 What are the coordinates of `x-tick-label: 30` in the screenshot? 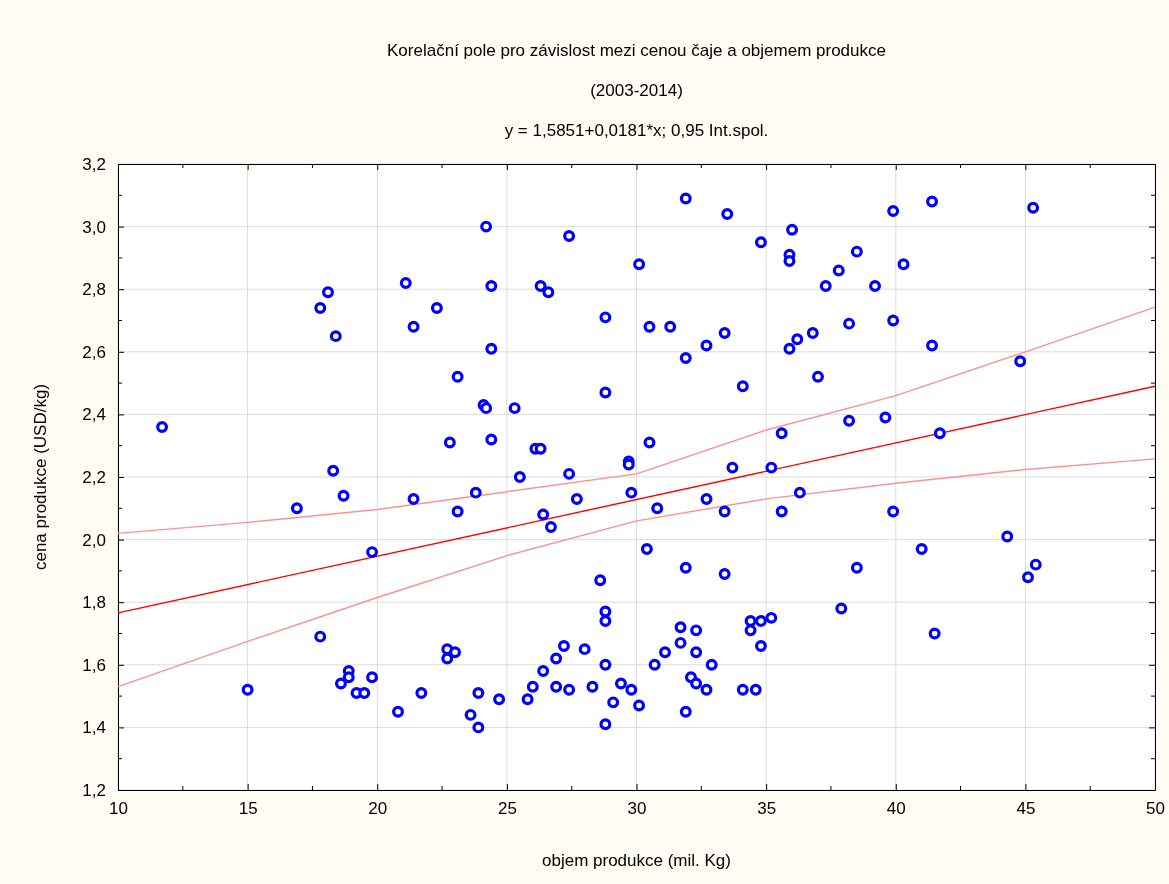 It's located at (637, 809).